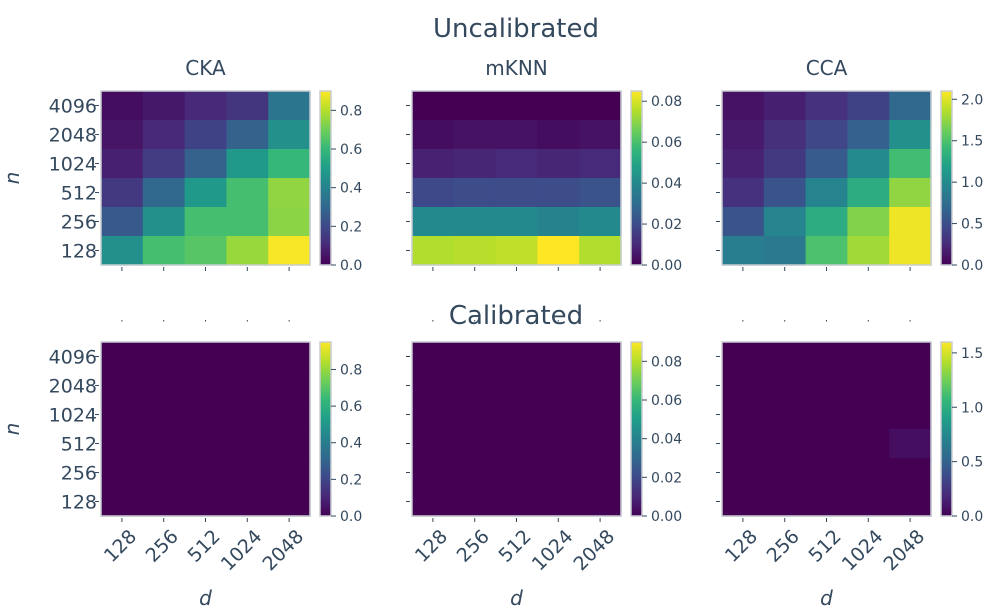 This screenshot has width=996, height=615. Describe the element at coordinates (79, 503) in the screenshot. I see `y-tick-label: 128` at that location.